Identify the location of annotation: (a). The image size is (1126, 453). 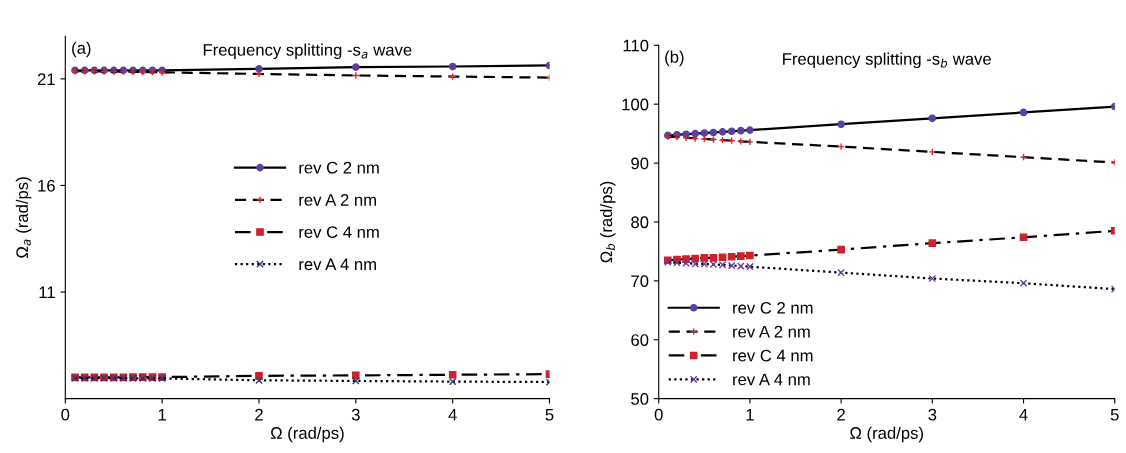
(81, 49).